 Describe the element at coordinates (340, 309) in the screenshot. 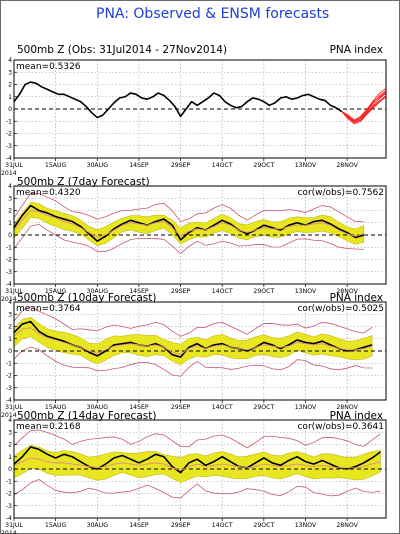

I see `correlation-stat: cor(w/obs)=0.5025` at that location.